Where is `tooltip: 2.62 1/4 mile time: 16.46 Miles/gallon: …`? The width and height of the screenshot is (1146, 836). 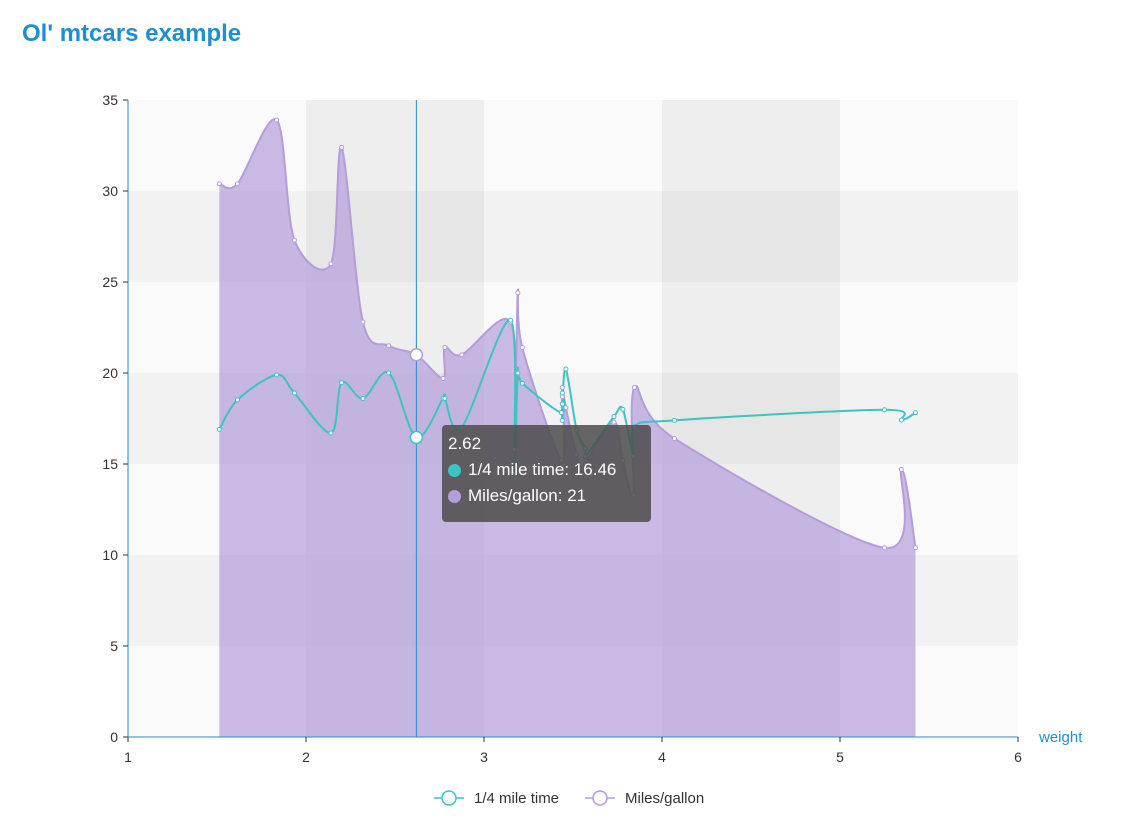 tooltip: 2.62 1/4 mile time: 16.46 Miles/gallon: … is located at coordinates (546, 473).